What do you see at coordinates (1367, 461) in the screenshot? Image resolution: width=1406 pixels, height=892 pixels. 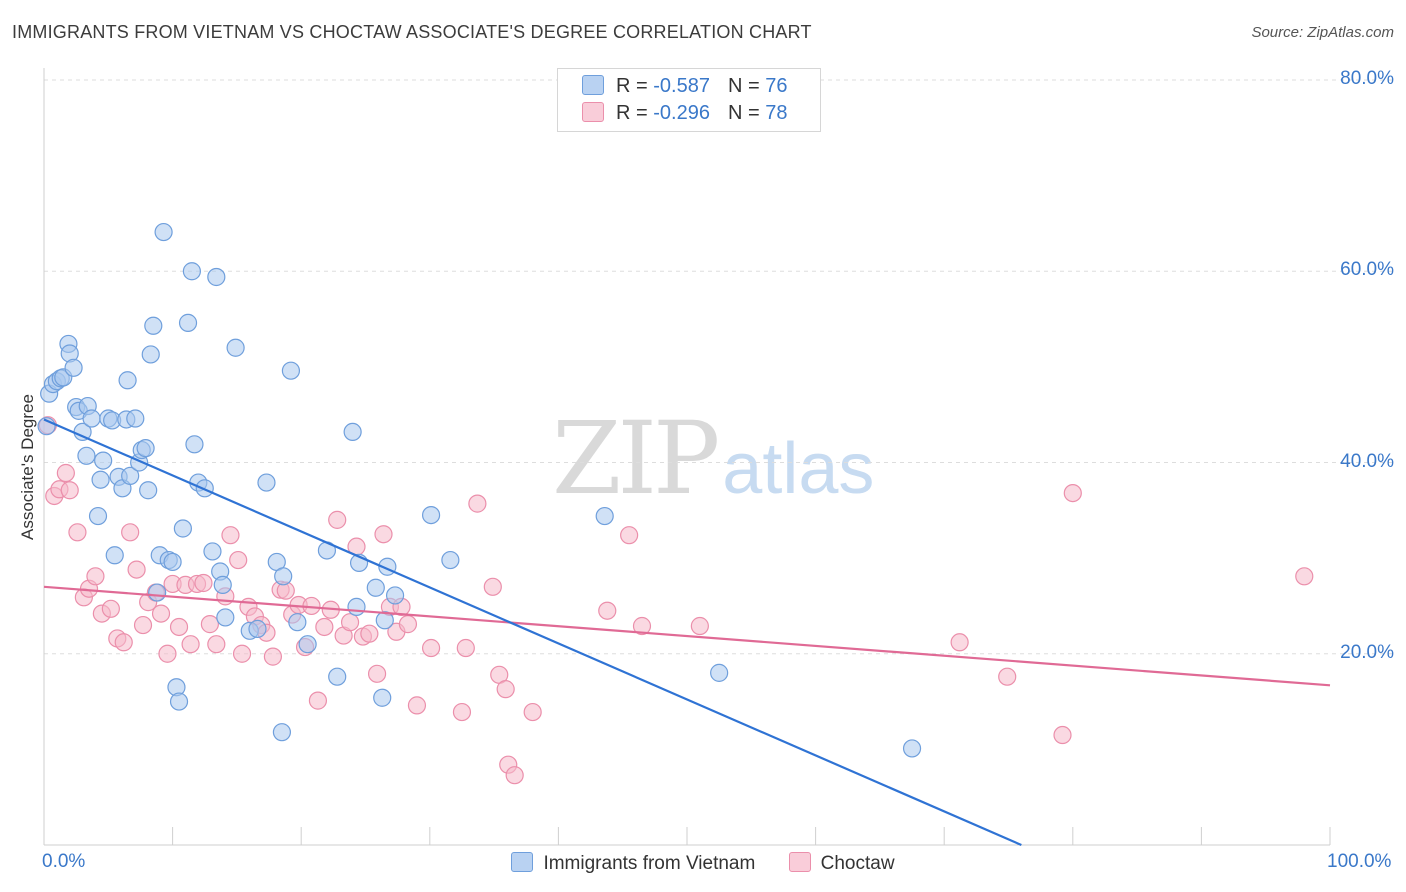 I see `y-tick-label: 40.0%` at bounding box center [1367, 461].